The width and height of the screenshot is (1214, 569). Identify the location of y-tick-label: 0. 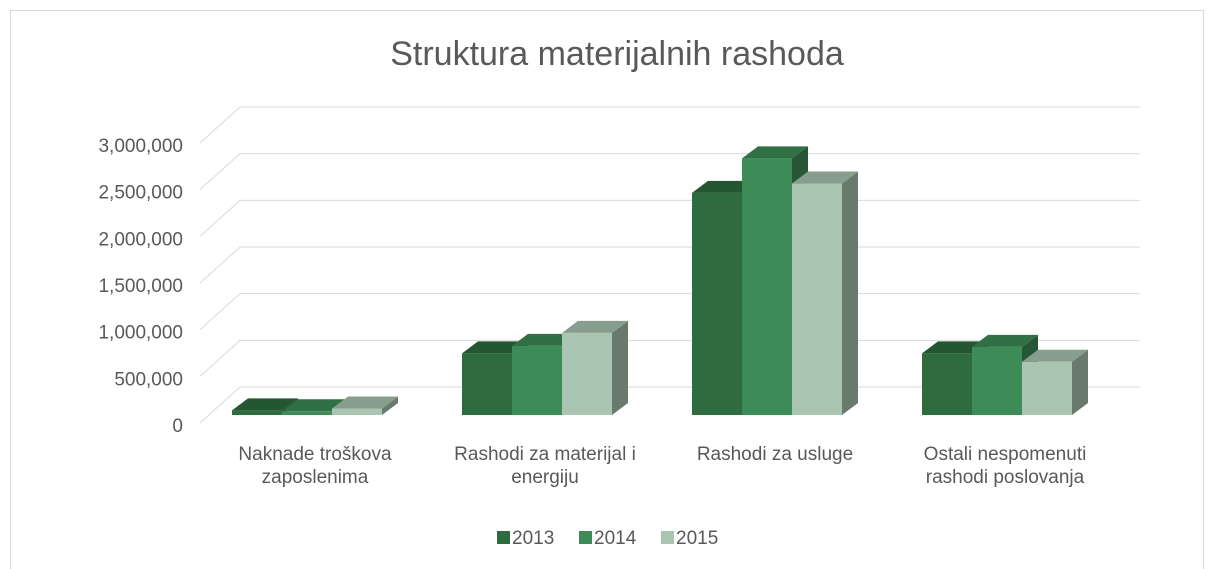
(177, 426).